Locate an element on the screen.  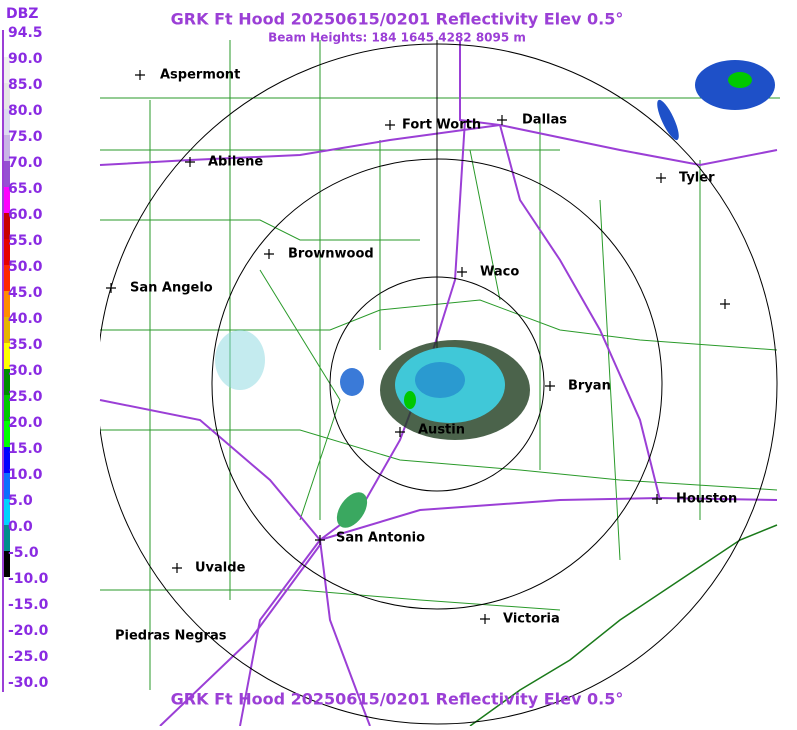
legend-label: 70.0 is located at coordinates (25, 163).